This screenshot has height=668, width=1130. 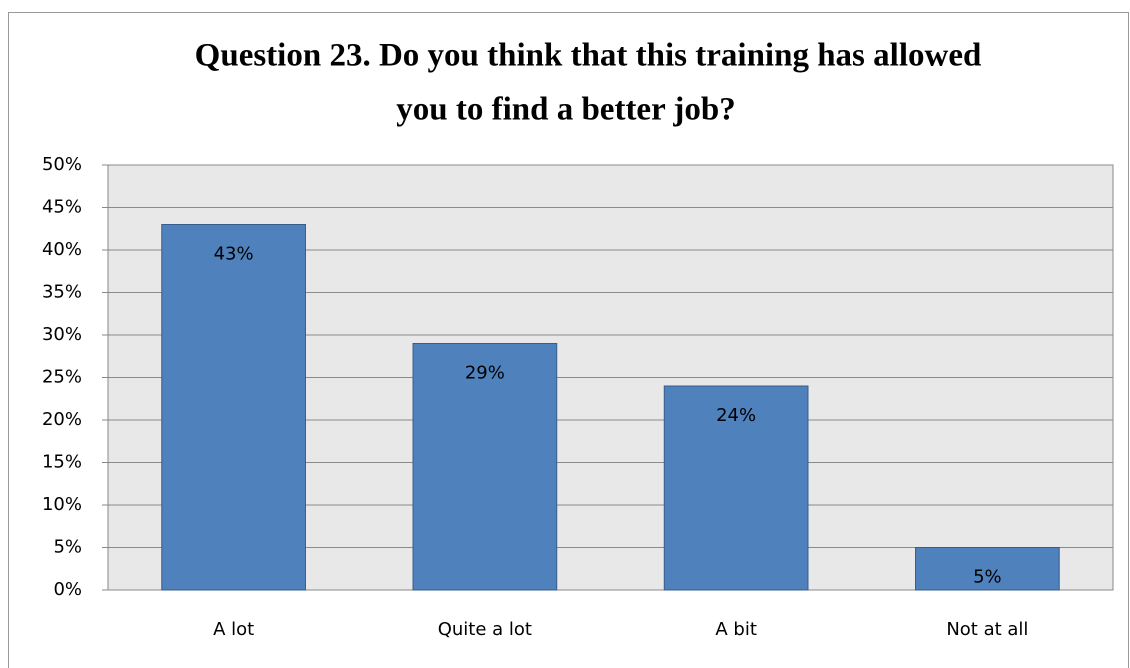 I want to click on x-tick-label: Not at all, so click(x=987, y=629).